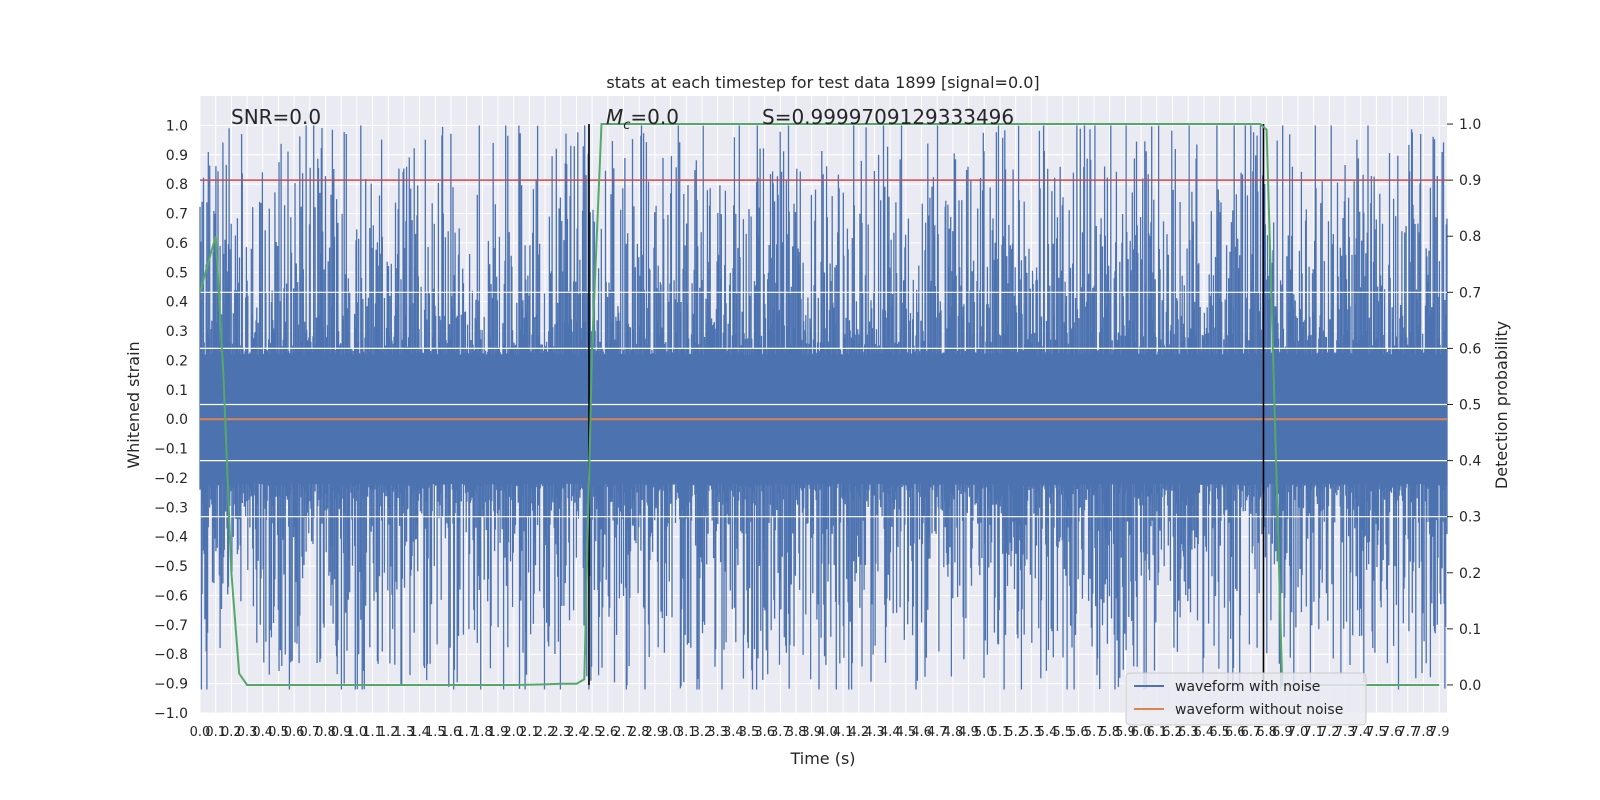  What do you see at coordinates (215, 732) in the screenshot?
I see `x-tick-label: 0.1` at bounding box center [215, 732].